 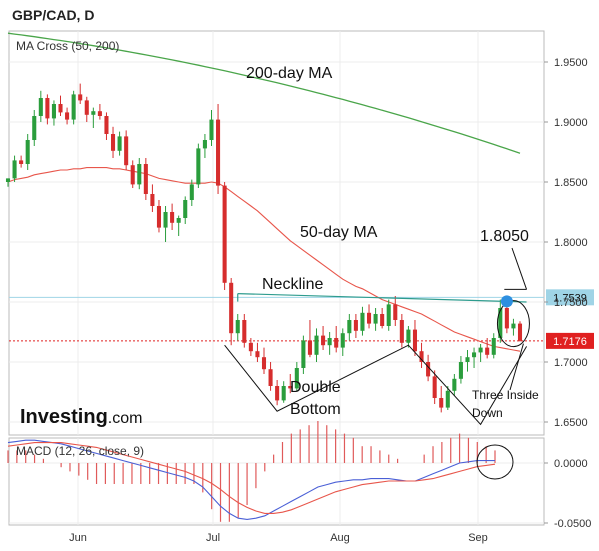 I want to click on y-tick-label: 1.7000, so click(x=571, y=363).